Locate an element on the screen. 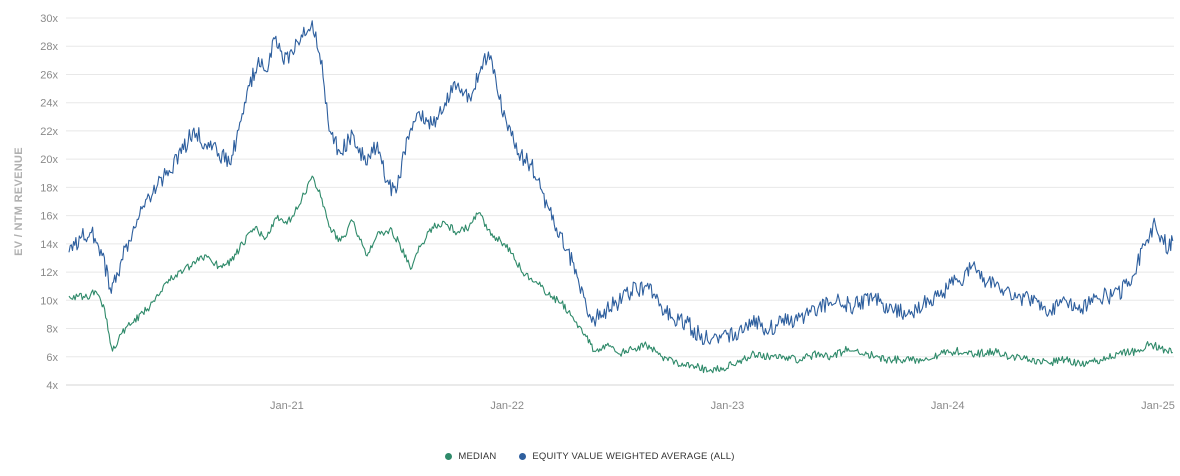  weighted-average-dot-icon is located at coordinates (523, 456).